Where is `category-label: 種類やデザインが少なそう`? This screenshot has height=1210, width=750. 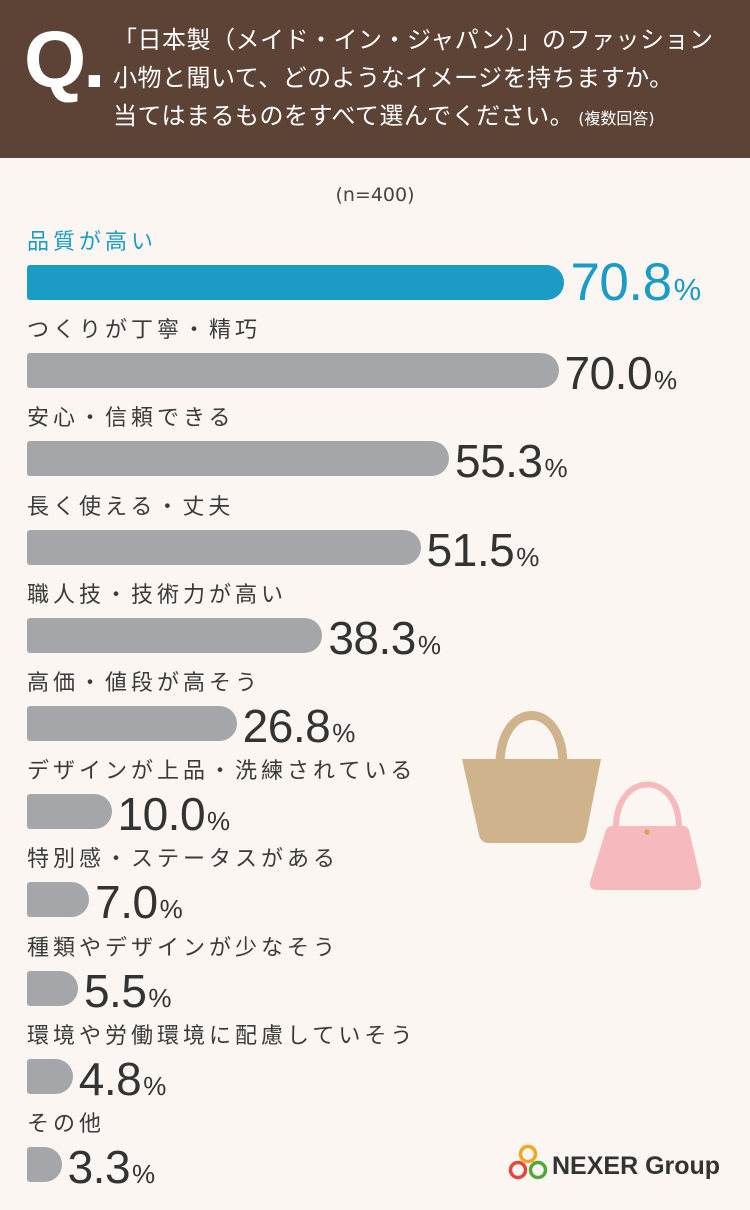
category-label: 種類やデザインが少なそう is located at coordinates (183, 948).